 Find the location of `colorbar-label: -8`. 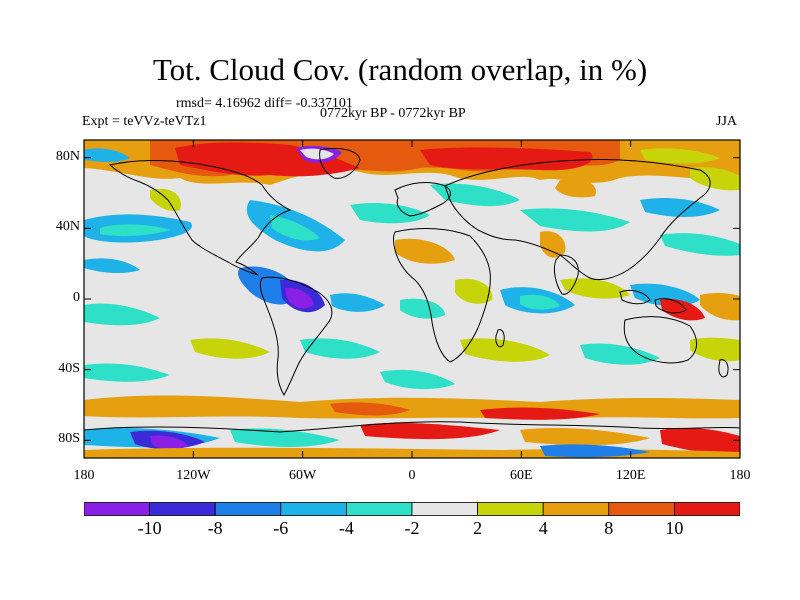

colorbar-label: -8 is located at coordinates (215, 528).